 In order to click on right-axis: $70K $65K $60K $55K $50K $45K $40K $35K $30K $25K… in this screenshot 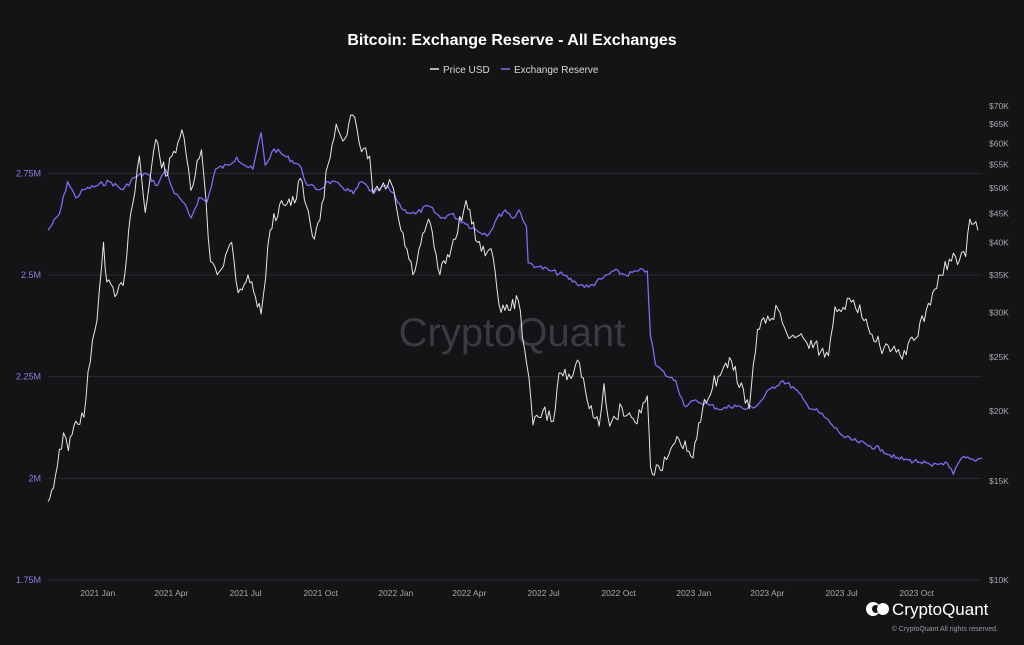, I will do `click(999, 343)`.